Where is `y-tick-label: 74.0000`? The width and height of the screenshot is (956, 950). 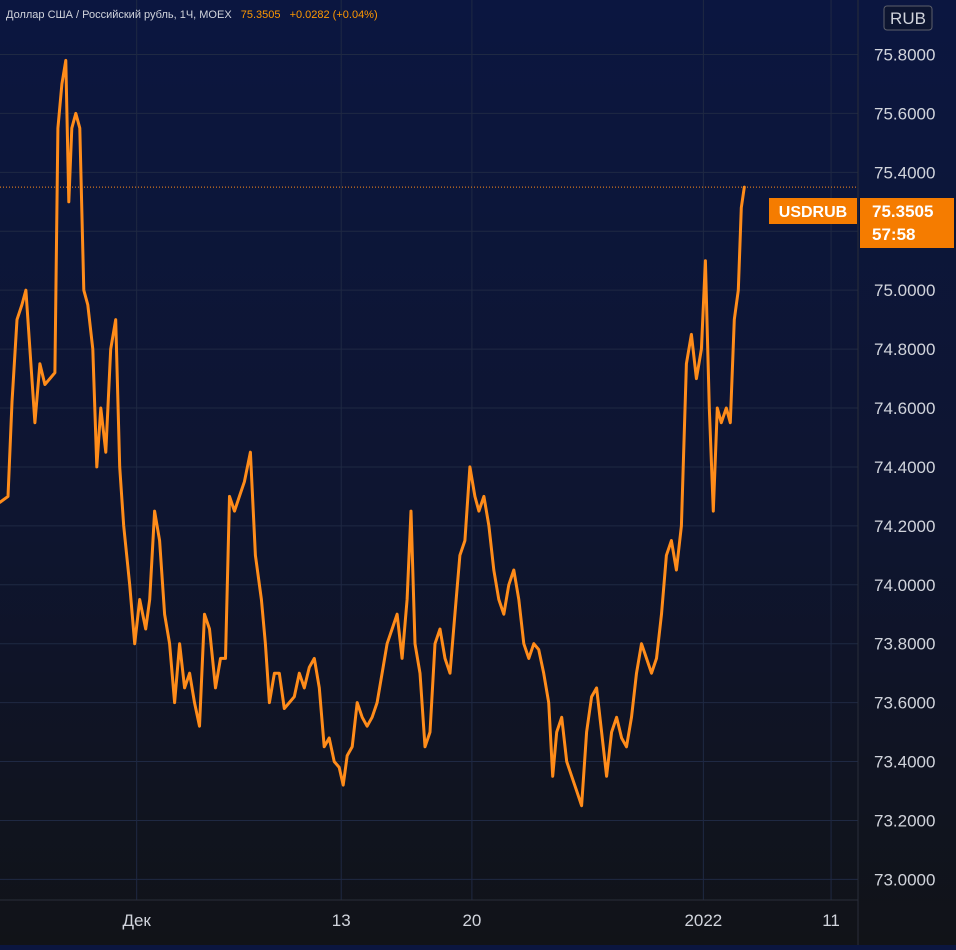 y-tick-label: 74.0000 is located at coordinates (904, 585).